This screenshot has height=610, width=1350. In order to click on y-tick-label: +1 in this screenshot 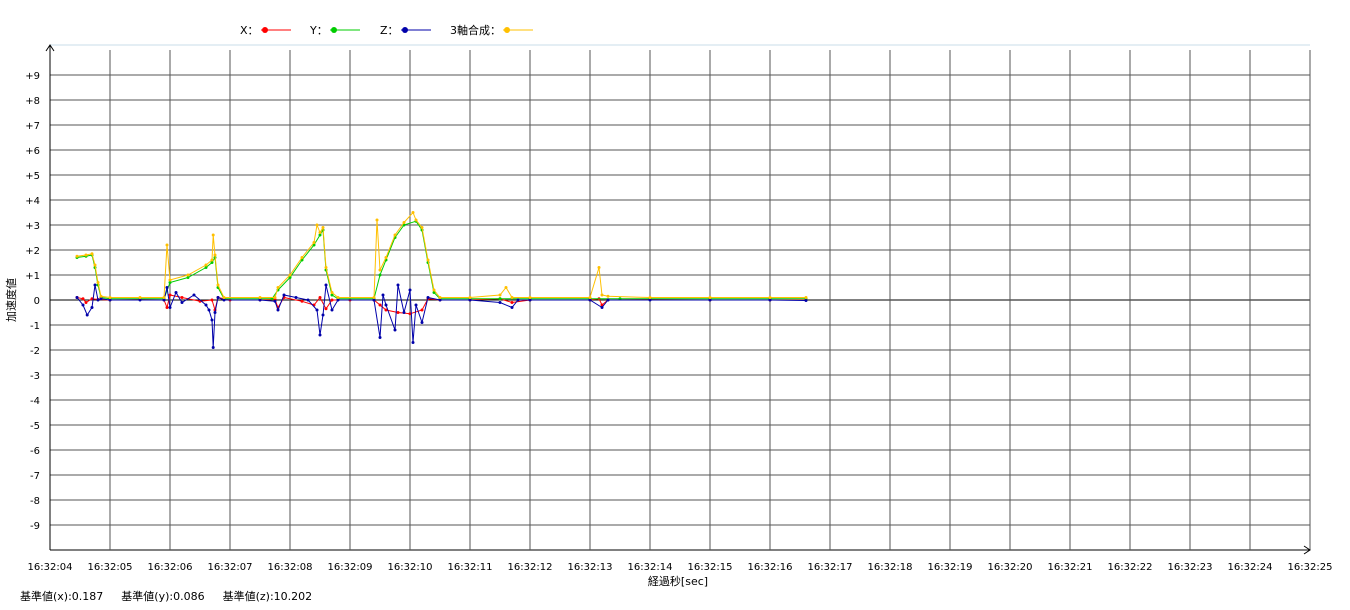, I will do `click(32, 276)`.